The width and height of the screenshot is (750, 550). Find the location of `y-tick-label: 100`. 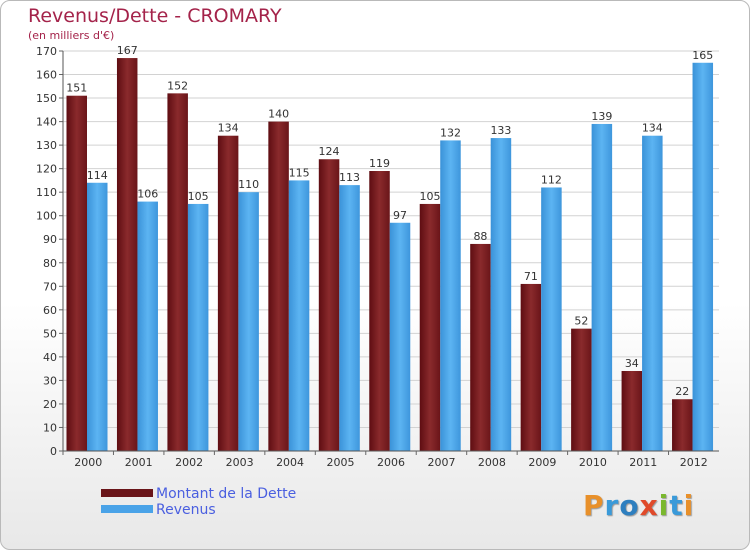

y-tick-label: 100 is located at coordinates (46, 216).